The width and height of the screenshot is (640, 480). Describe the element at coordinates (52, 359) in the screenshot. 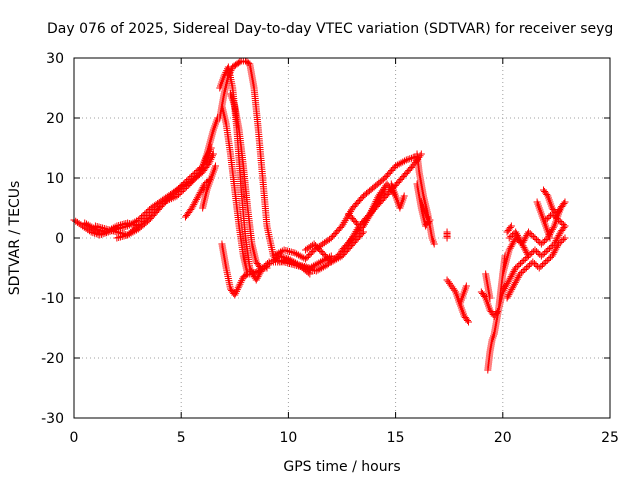

I see `y-tick-label: -20` at that location.